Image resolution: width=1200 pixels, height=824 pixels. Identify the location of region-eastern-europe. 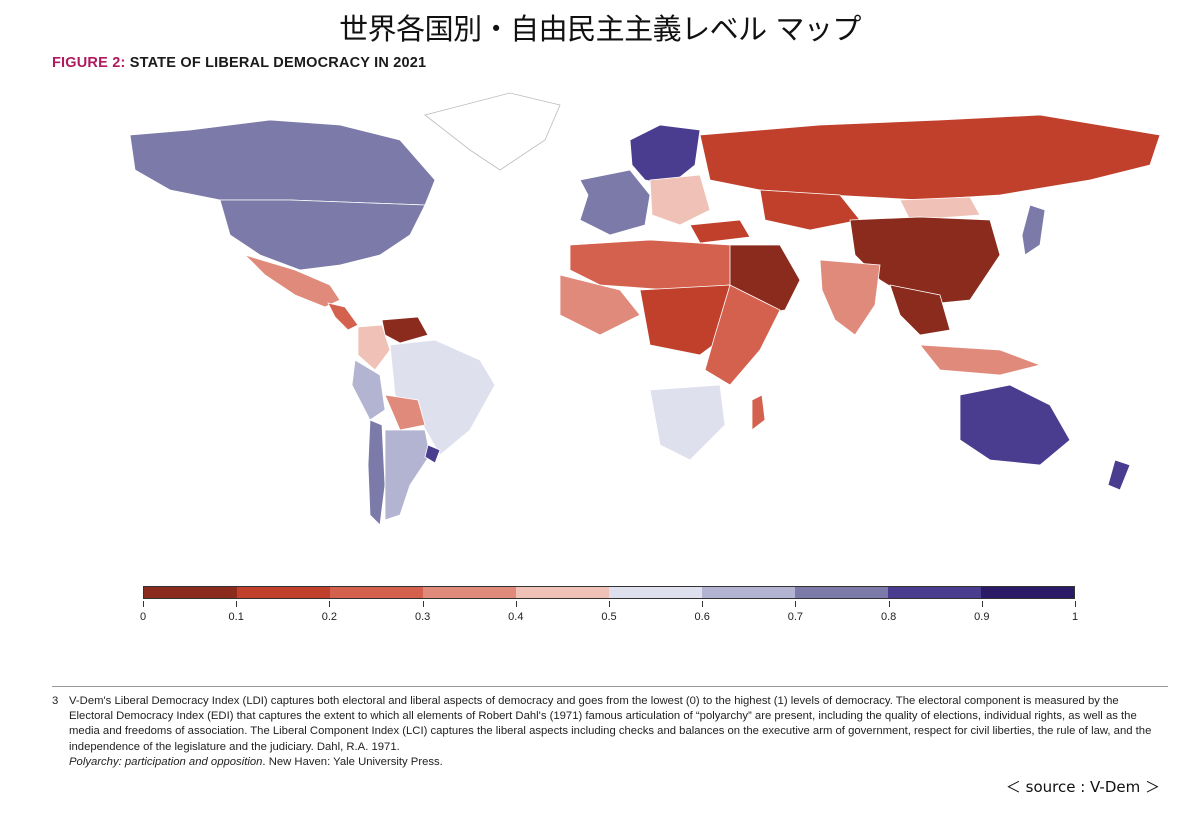
(680, 200).